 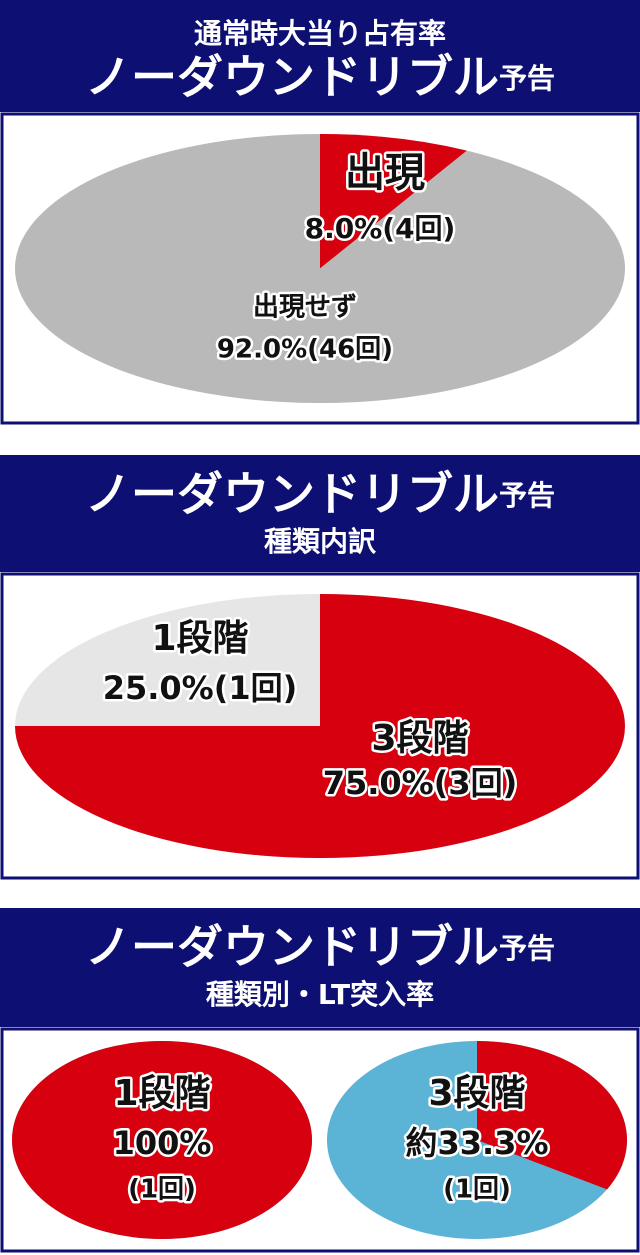 What do you see at coordinates (305, 350) in the screenshot?
I see `slice-label: 92.0%(46回)` at bounding box center [305, 350].